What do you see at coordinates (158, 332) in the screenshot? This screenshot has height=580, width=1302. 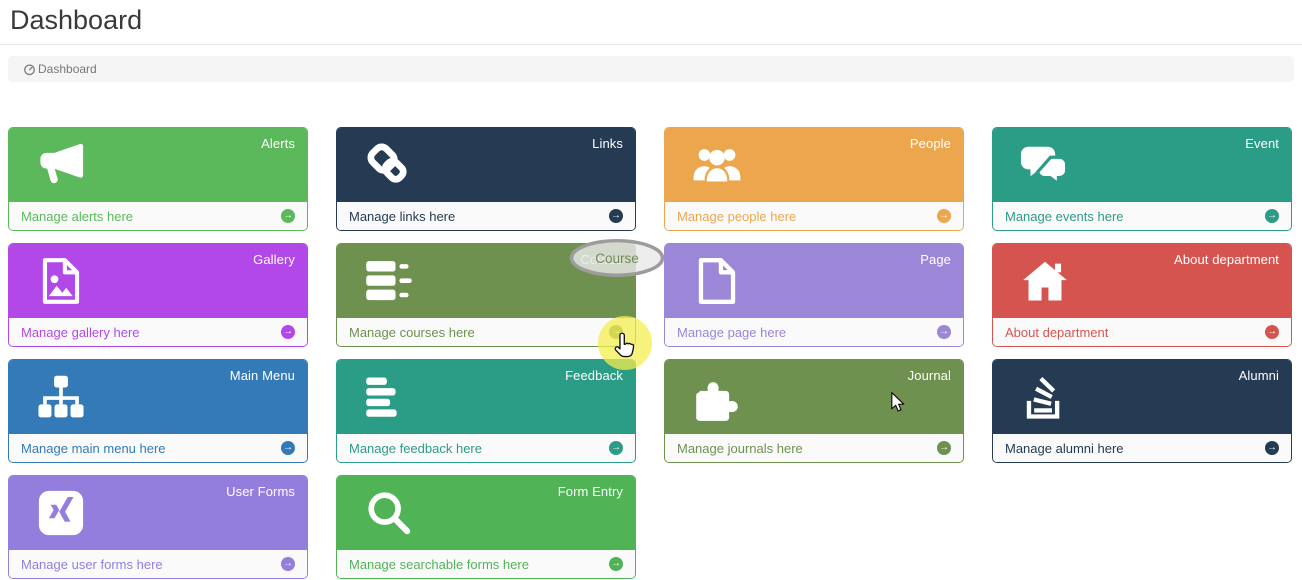 I see `tile-footer: Manage gallery here →` at bounding box center [158, 332].